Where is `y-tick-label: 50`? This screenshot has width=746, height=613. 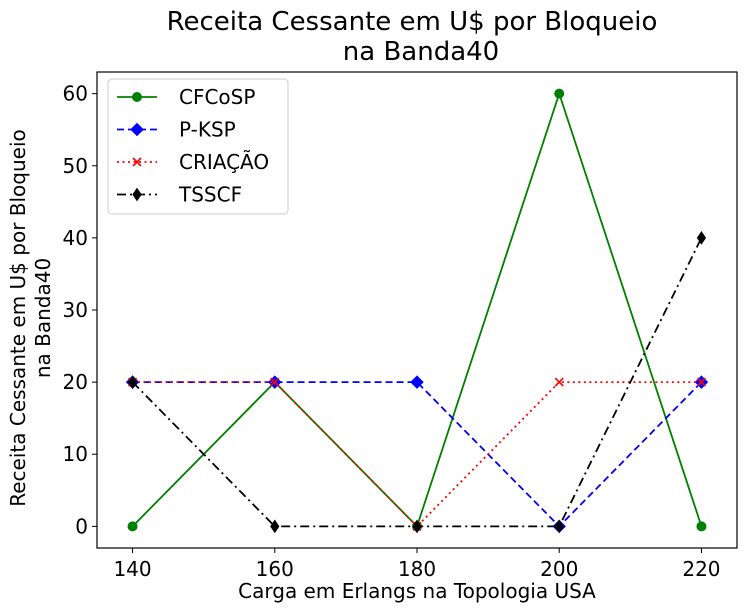
y-tick-label: 50 is located at coordinates (75, 166).